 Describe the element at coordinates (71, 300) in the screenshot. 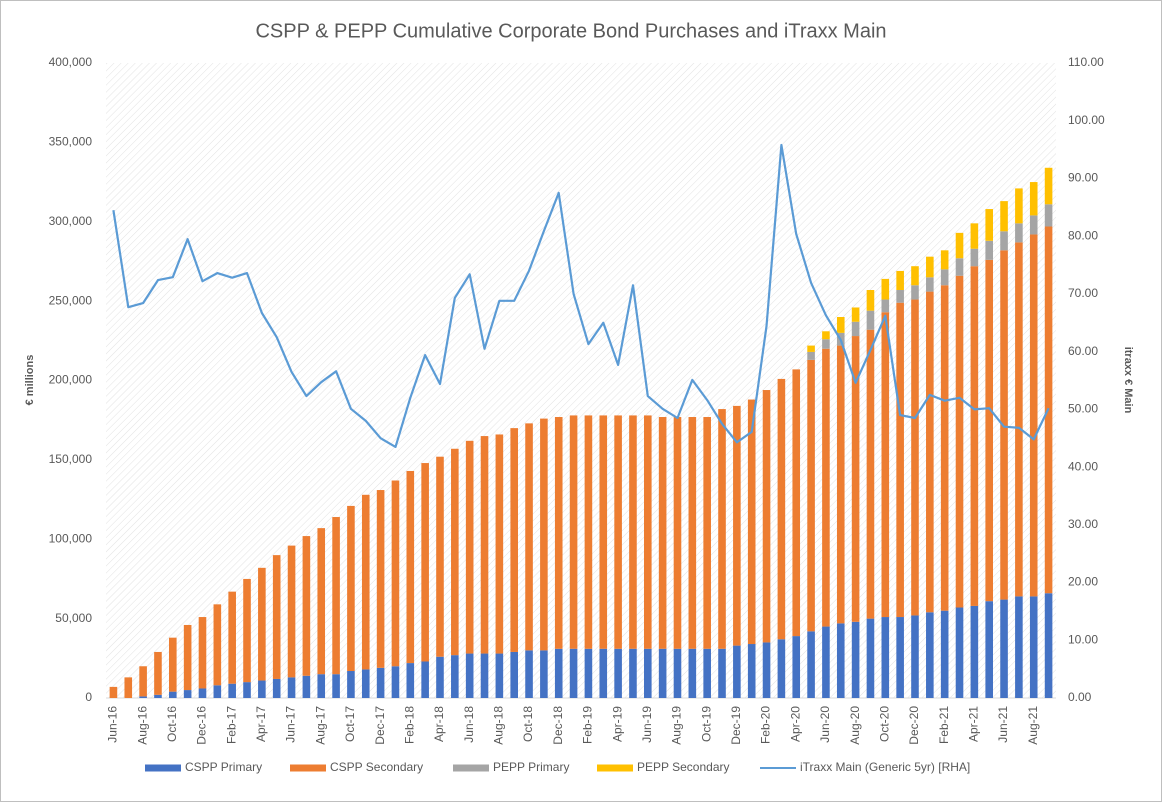

I see `y-tick-label: 250,000` at that location.